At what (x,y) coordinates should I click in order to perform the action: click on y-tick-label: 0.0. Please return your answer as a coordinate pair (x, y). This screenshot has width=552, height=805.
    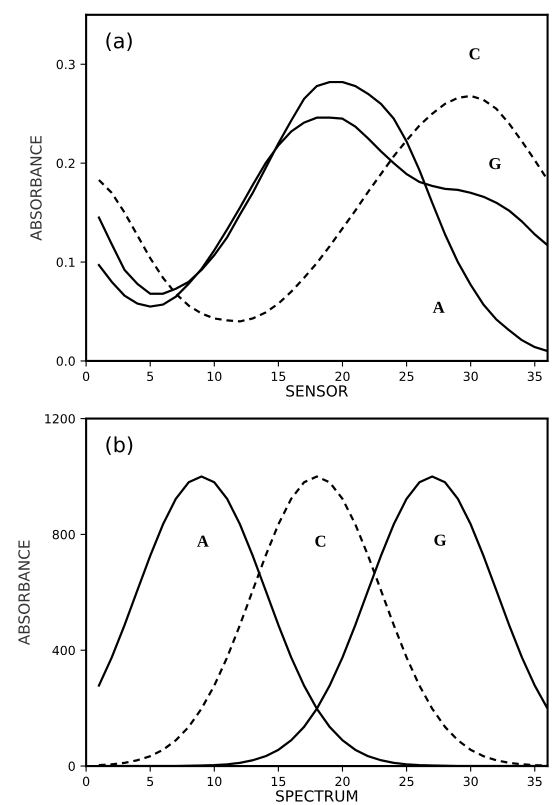
    Looking at the image, I should click on (65, 361).